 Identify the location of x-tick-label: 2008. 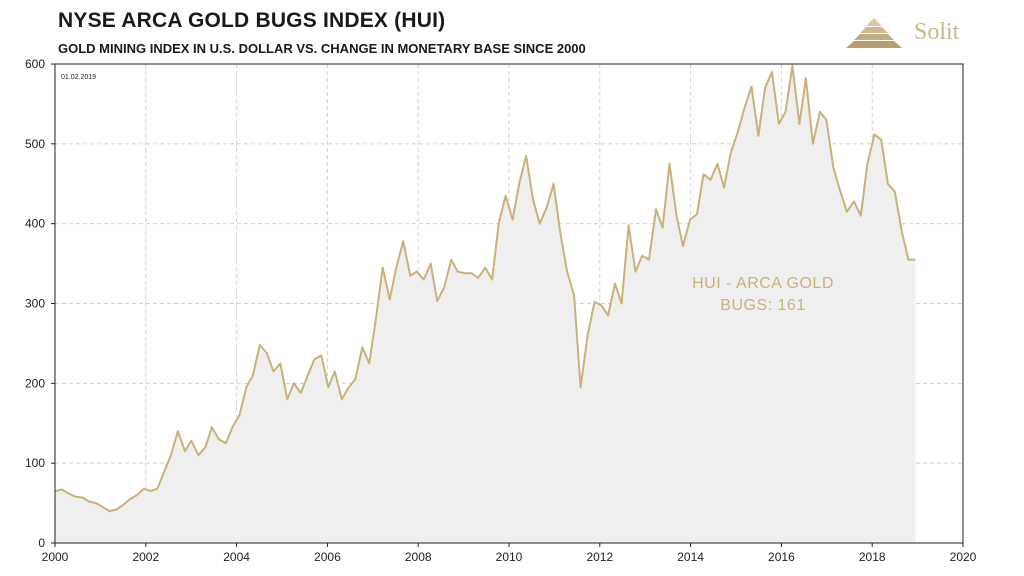
(418, 557).